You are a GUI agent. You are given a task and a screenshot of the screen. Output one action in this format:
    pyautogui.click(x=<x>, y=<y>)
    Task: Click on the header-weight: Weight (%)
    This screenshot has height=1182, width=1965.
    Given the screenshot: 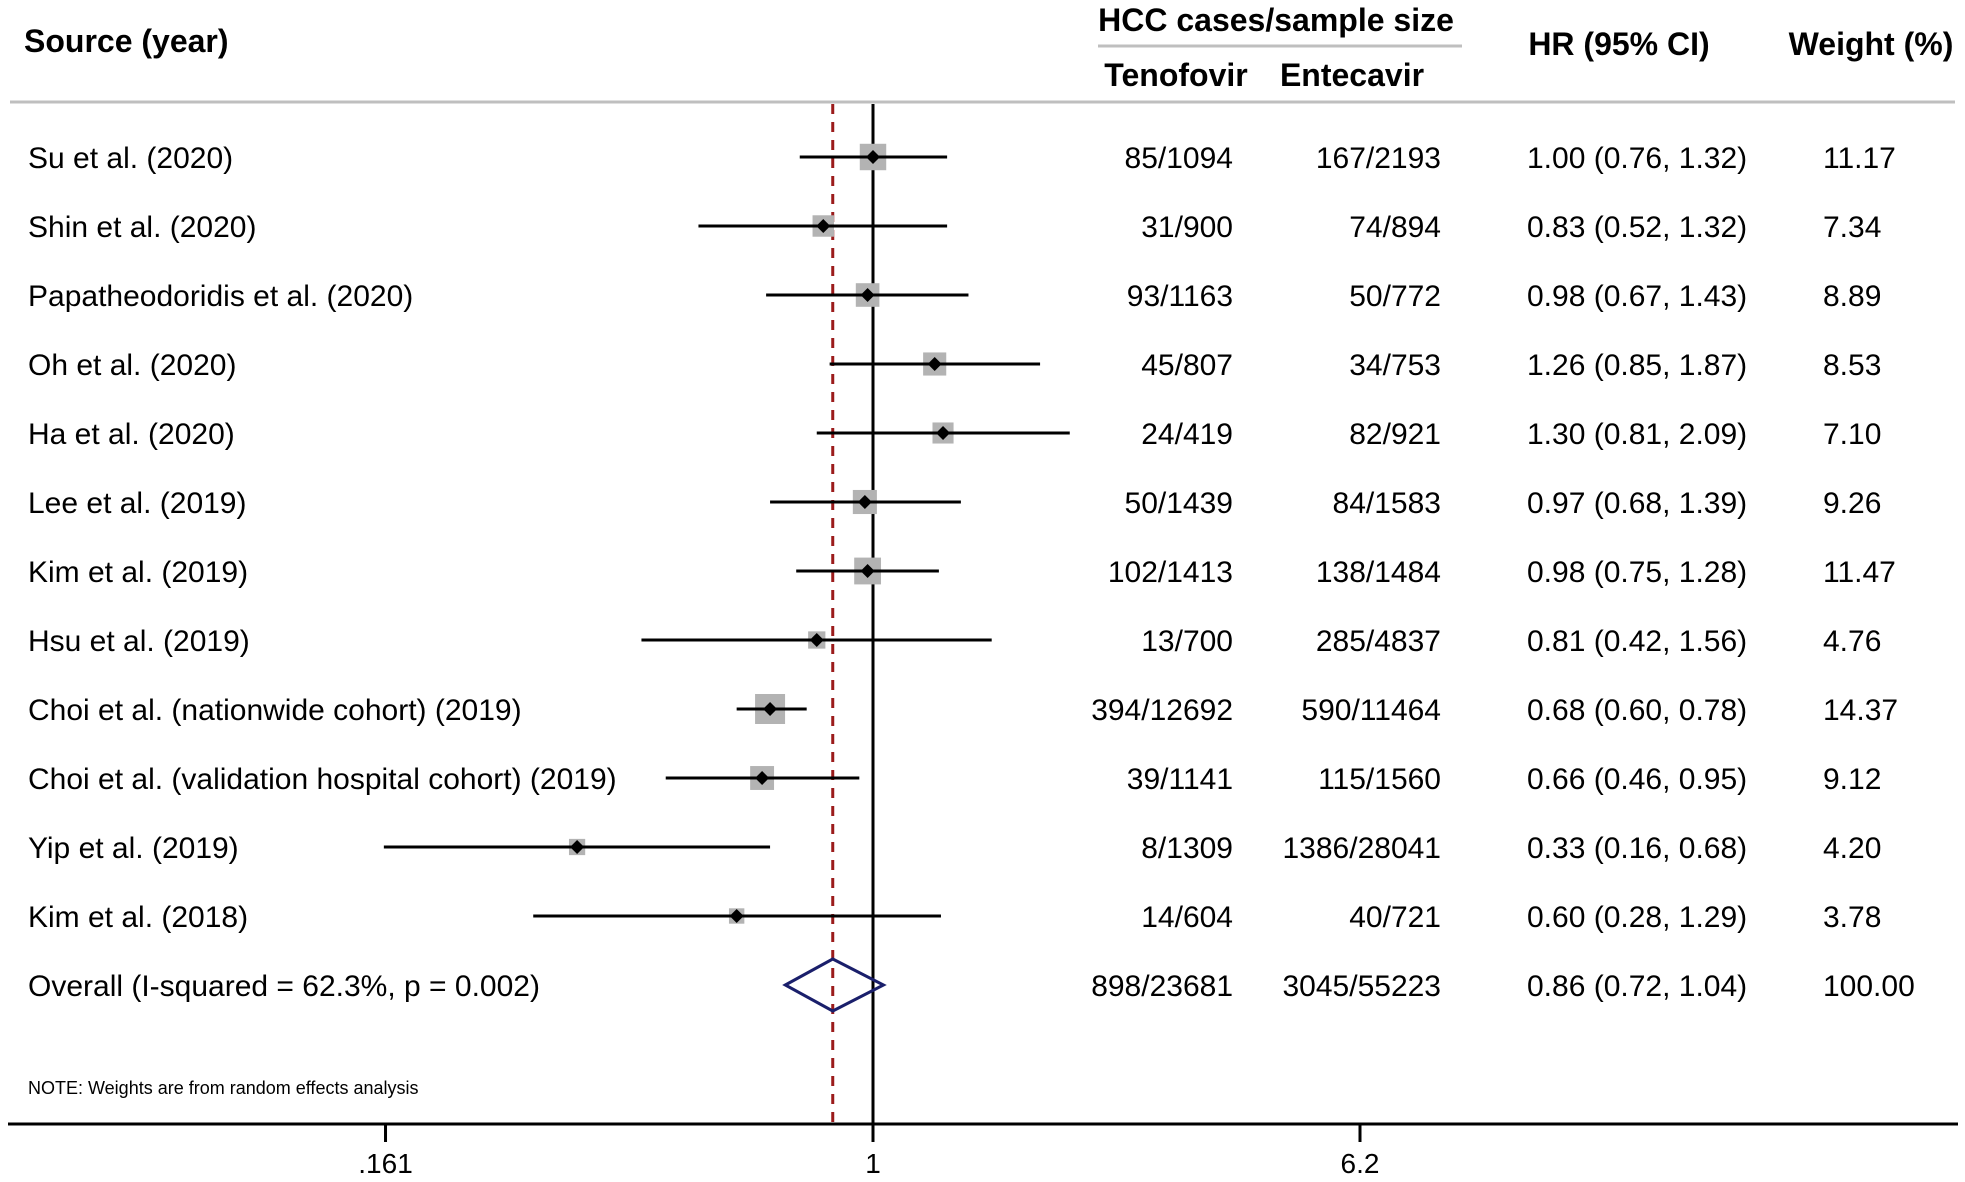 What is the action you would take?
    pyautogui.click(x=1871, y=44)
    